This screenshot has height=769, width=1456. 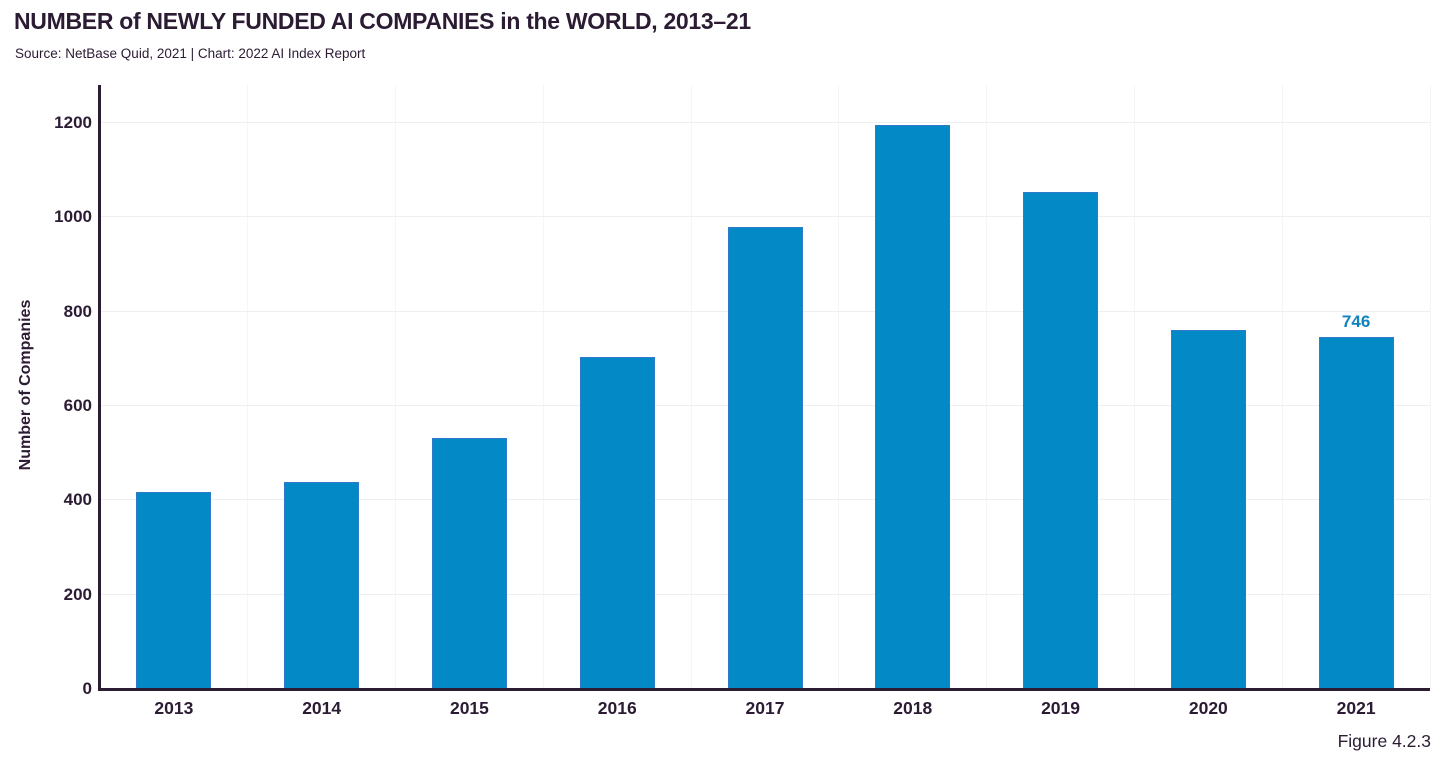 I want to click on x-tick-label: 2018, so click(x=913, y=708).